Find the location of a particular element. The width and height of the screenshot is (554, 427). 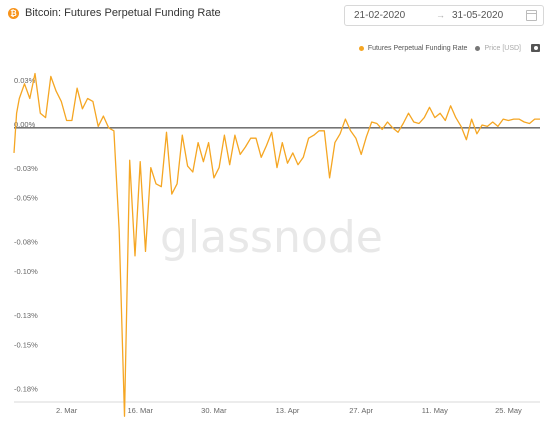

legend-label-price: Price [USD] is located at coordinates (502, 48).